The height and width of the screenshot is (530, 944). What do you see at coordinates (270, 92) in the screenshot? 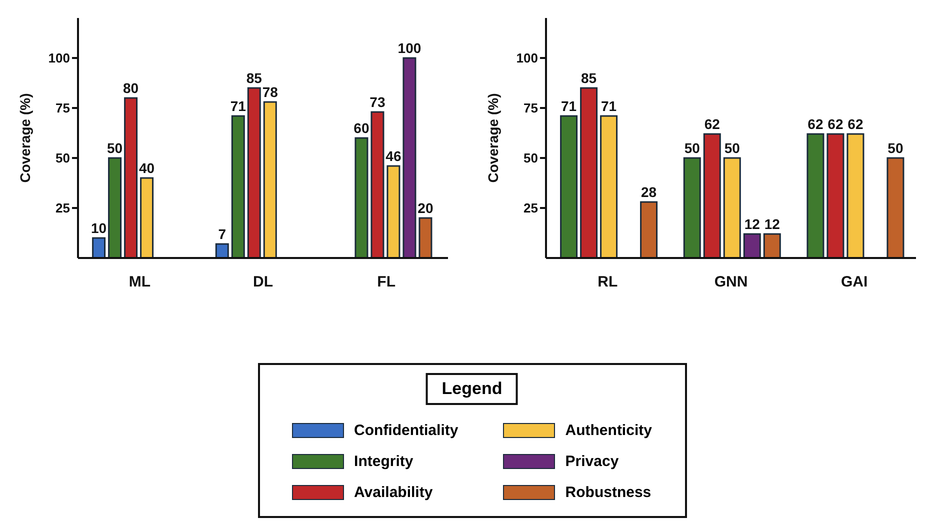
I see `data-label: 78` at bounding box center [270, 92].